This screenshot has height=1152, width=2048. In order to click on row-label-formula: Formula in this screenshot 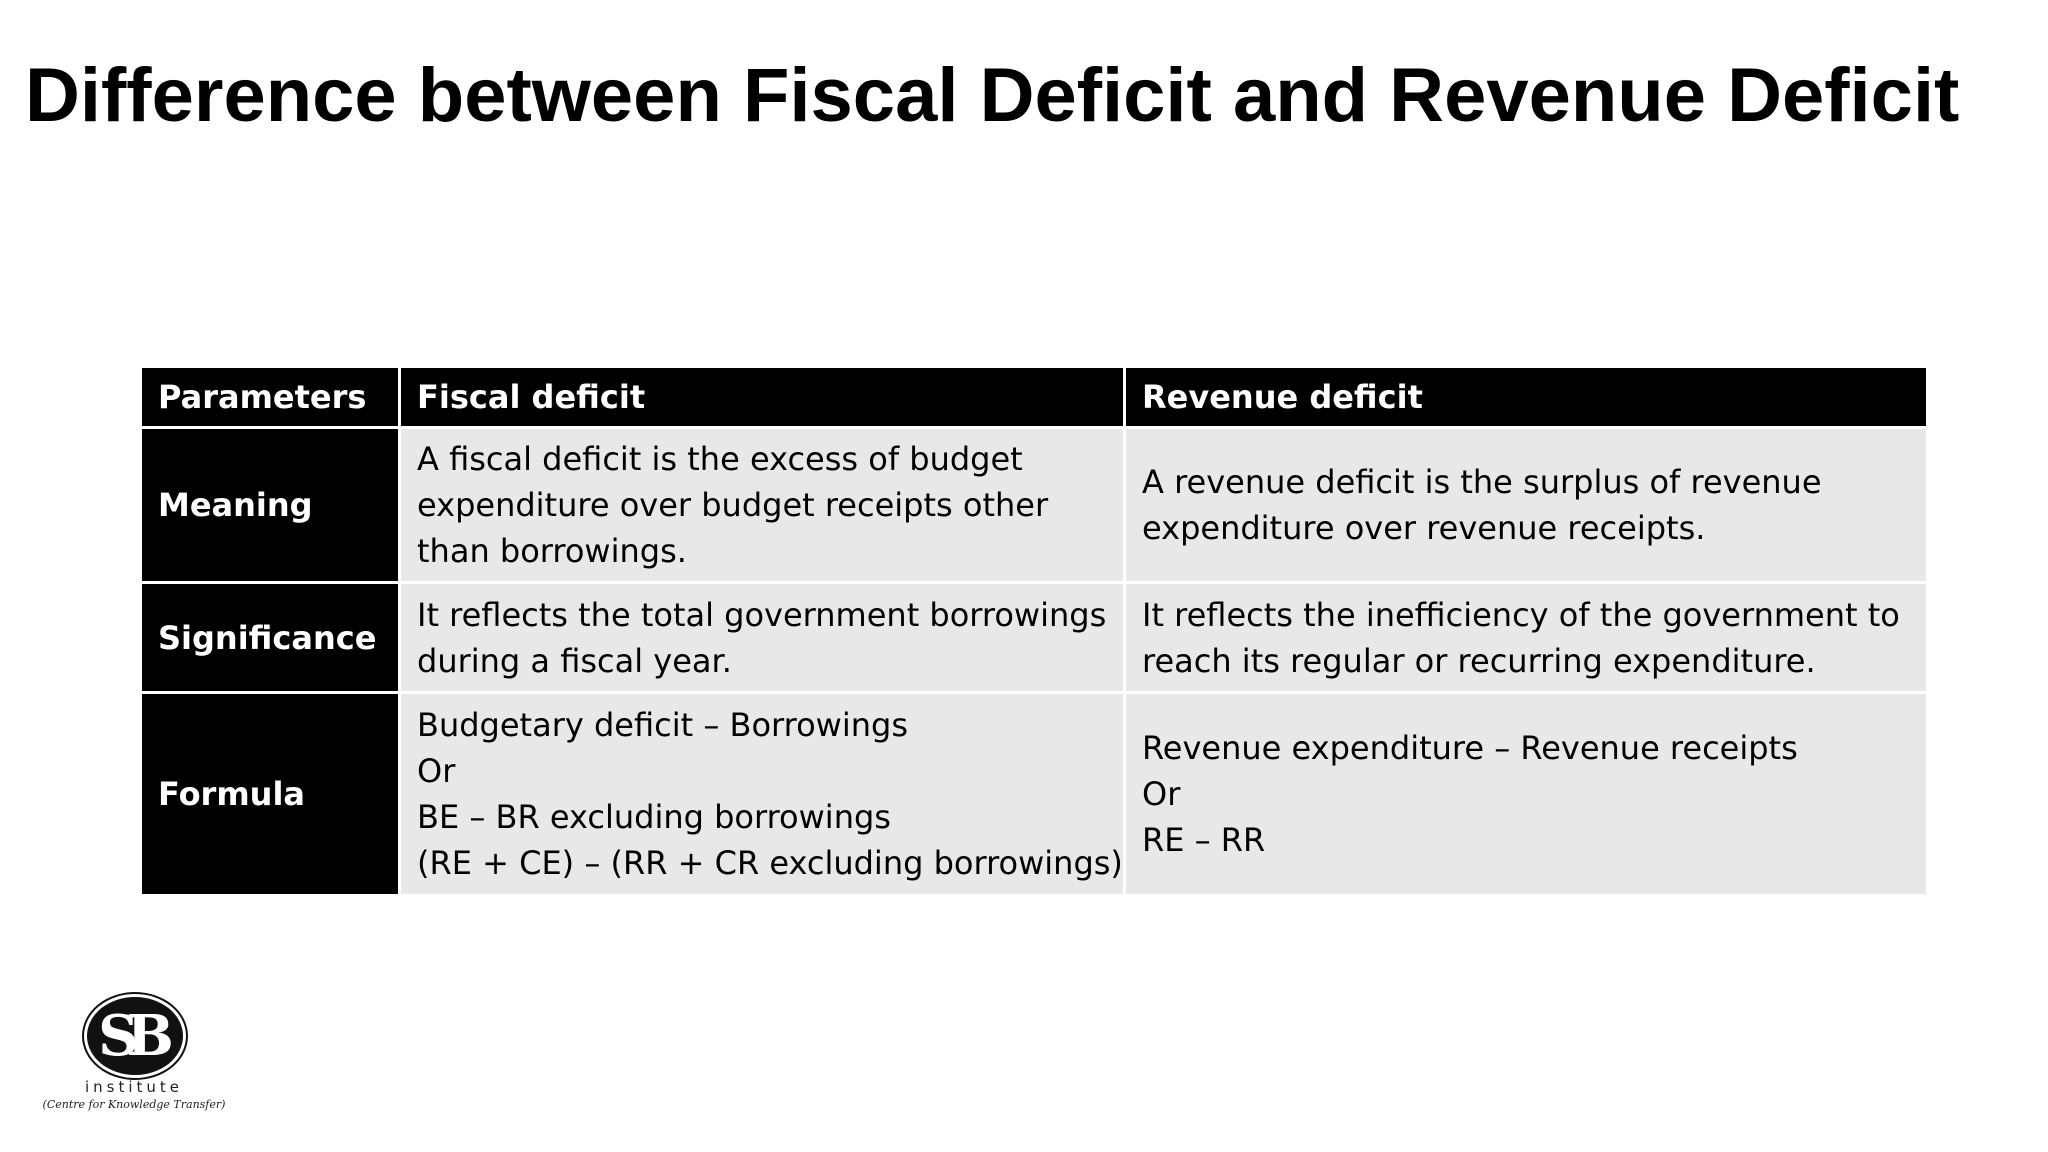, I will do `click(270, 794)`.